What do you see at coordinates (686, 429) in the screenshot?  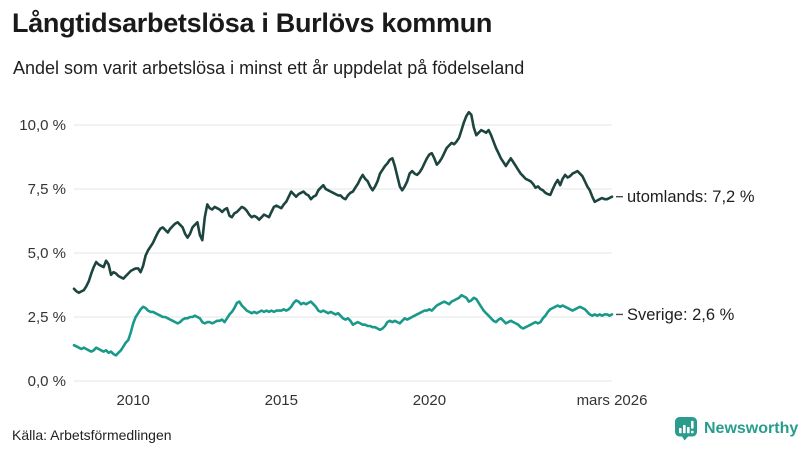 I see `newsworthy-bubble-chart-icon` at bounding box center [686, 429].